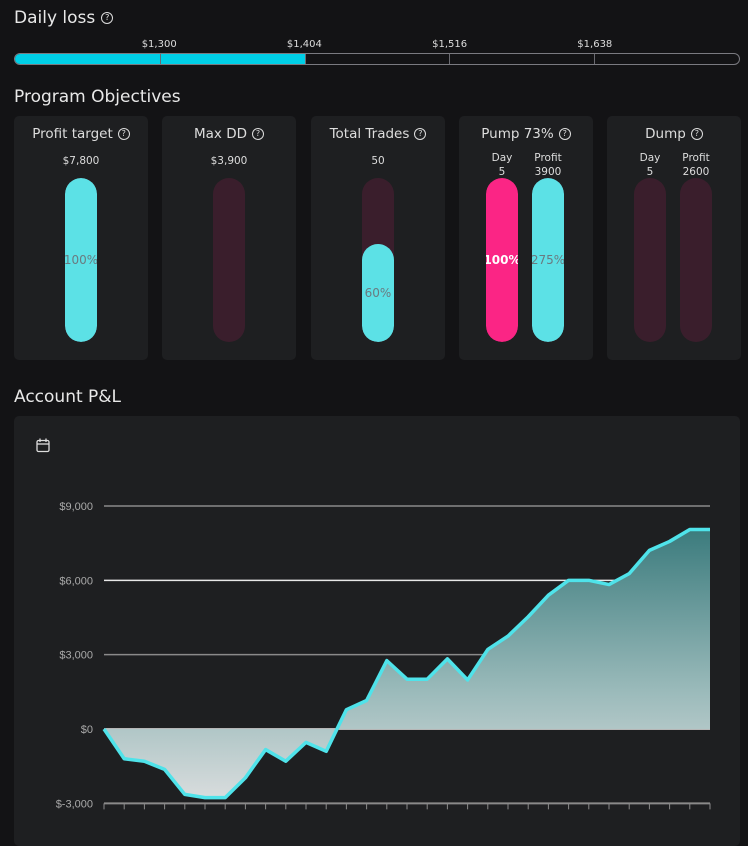 The height and width of the screenshot is (846, 748). Describe the element at coordinates (304, 44) in the screenshot. I see `daily-loss-tick-label: $1,404` at that location.